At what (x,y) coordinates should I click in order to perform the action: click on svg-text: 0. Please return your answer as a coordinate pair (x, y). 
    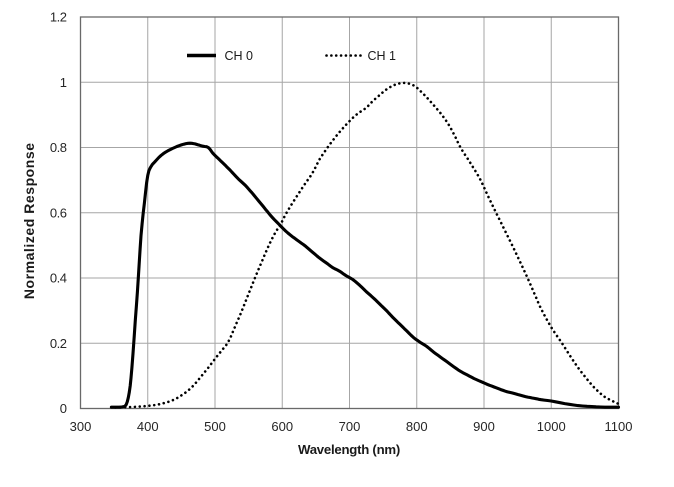
    Looking at the image, I should click on (63, 408).